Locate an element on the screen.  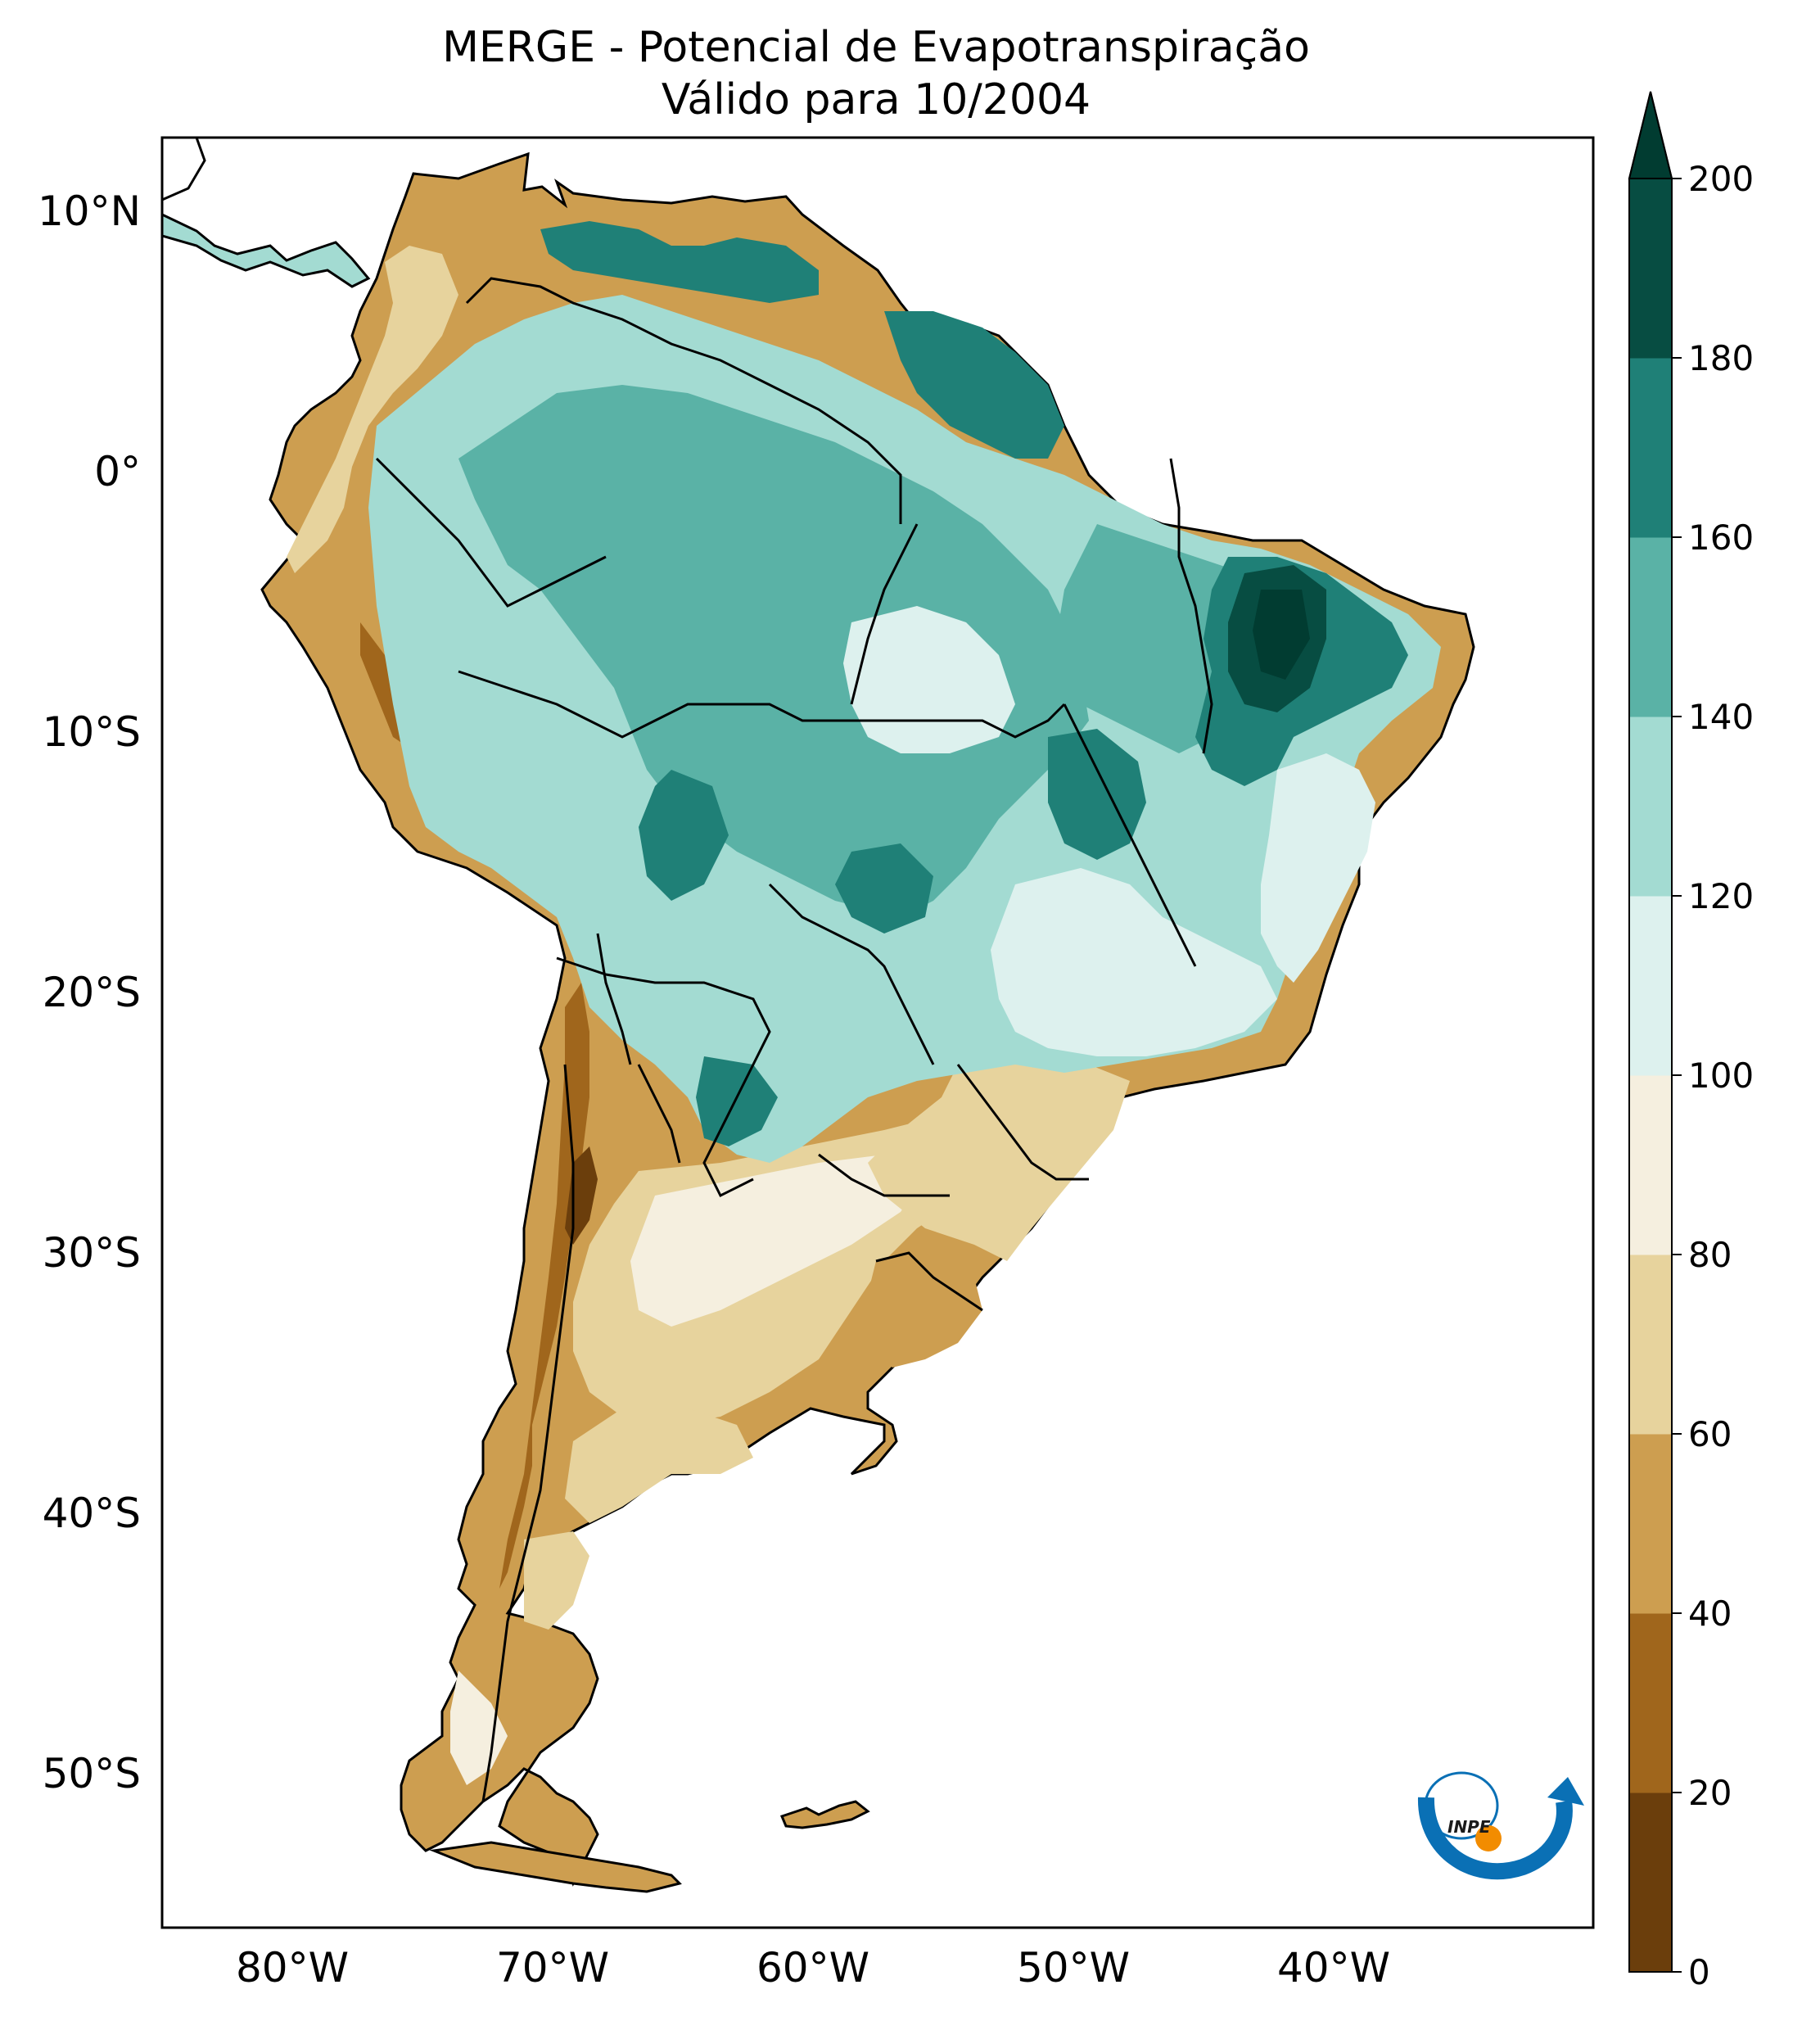
lat-tick-label: 10°N is located at coordinates (89, 211).